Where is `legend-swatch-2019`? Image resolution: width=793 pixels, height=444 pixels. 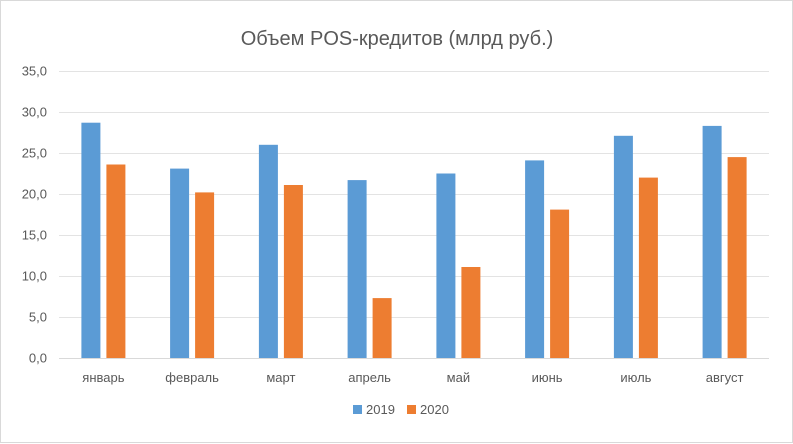 legend-swatch-2019 is located at coordinates (357, 409).